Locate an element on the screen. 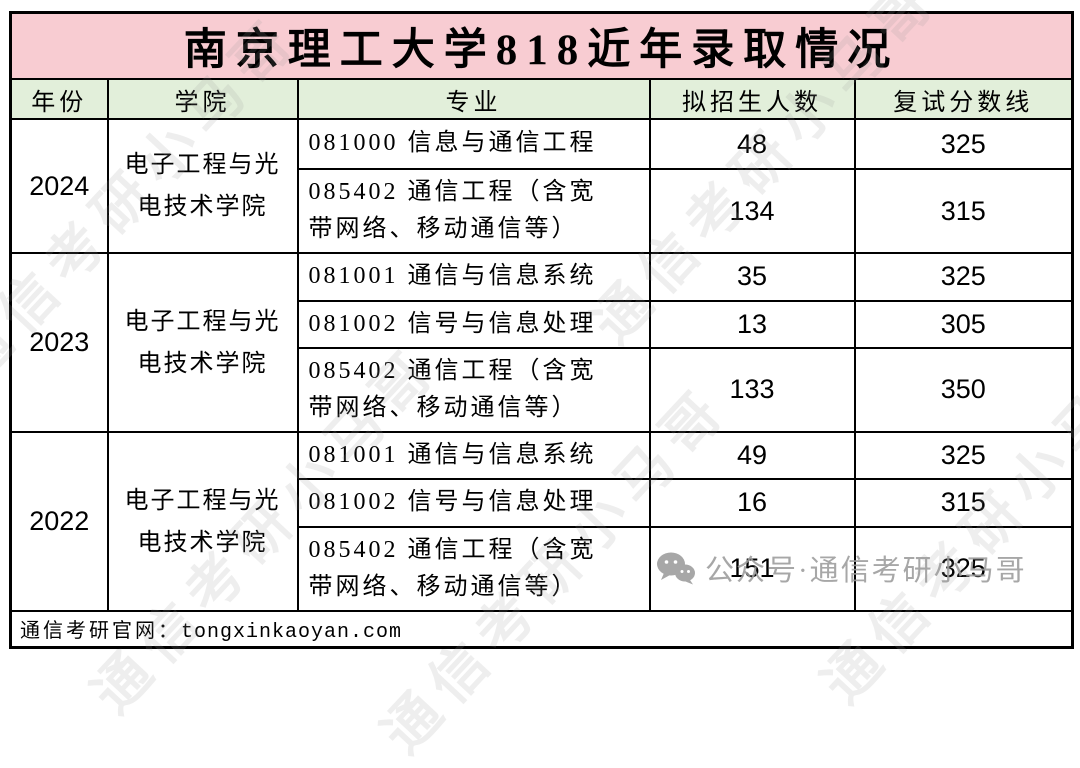 Image resolution: width=1080 pixels, height=768 pixels. table-row: 085402 通信工程（含宽 带网络、移动通信等） 134 315 is located at coordinates (542, 211).